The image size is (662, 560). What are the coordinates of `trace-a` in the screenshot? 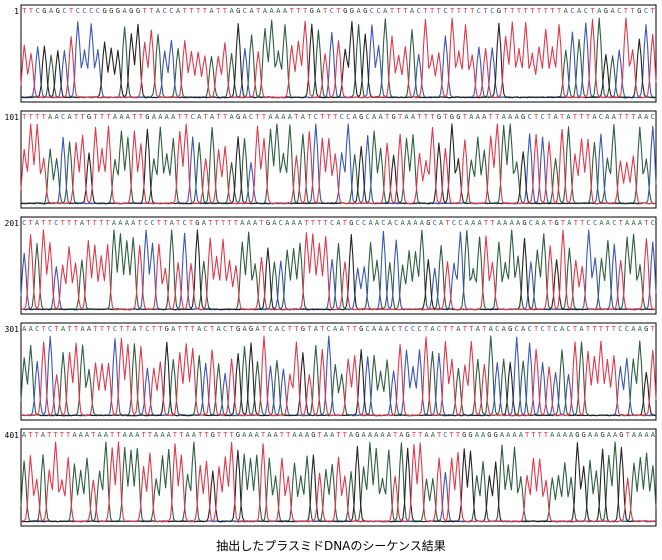 It's located at (338, 58).